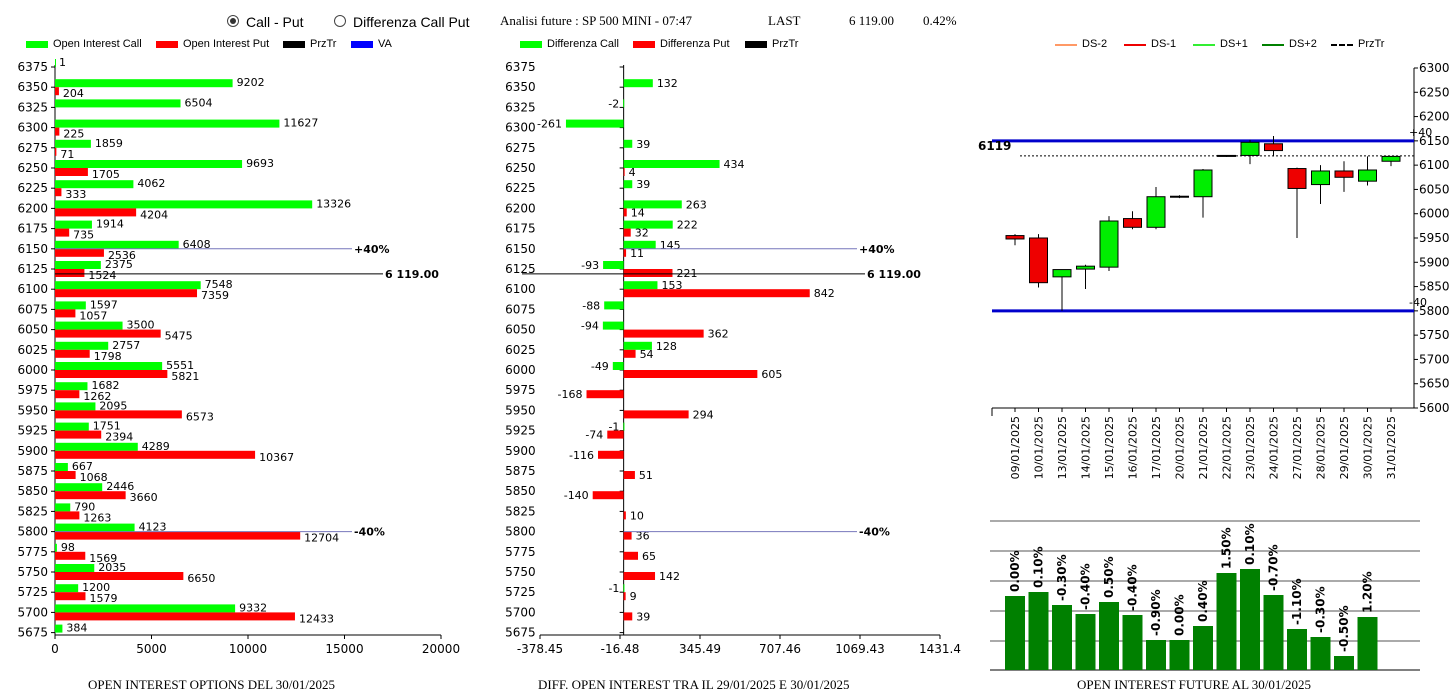  I want to click on diff-y-tick-label: 6200, so click(520, 208).